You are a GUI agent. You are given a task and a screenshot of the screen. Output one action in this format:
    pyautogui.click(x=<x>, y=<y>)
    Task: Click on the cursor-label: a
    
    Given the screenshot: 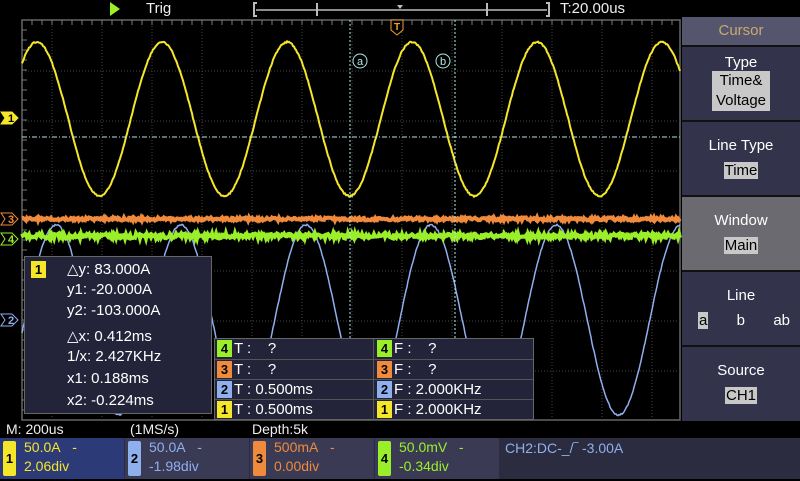 What is the action you would take?
    pyautogui.click(x=360, y=62)
    